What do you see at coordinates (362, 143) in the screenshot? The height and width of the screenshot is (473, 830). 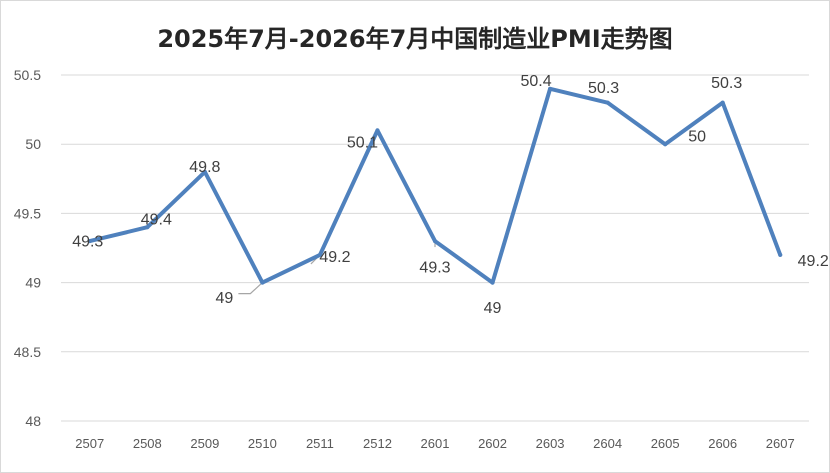 I see `data-label: 50.1` at bounding box center [362, 143].